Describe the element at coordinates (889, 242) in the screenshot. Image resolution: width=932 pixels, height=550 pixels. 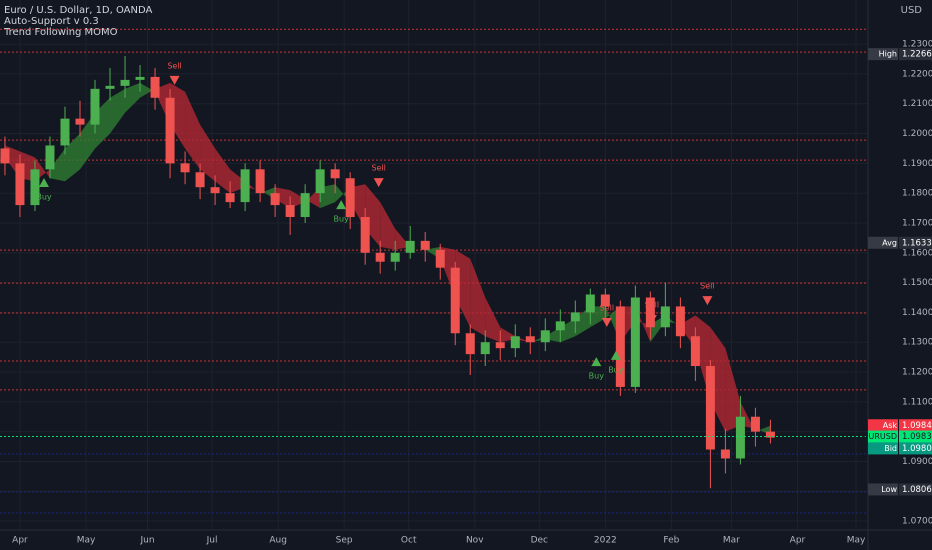
I see `marker-name: Avg` at that location.